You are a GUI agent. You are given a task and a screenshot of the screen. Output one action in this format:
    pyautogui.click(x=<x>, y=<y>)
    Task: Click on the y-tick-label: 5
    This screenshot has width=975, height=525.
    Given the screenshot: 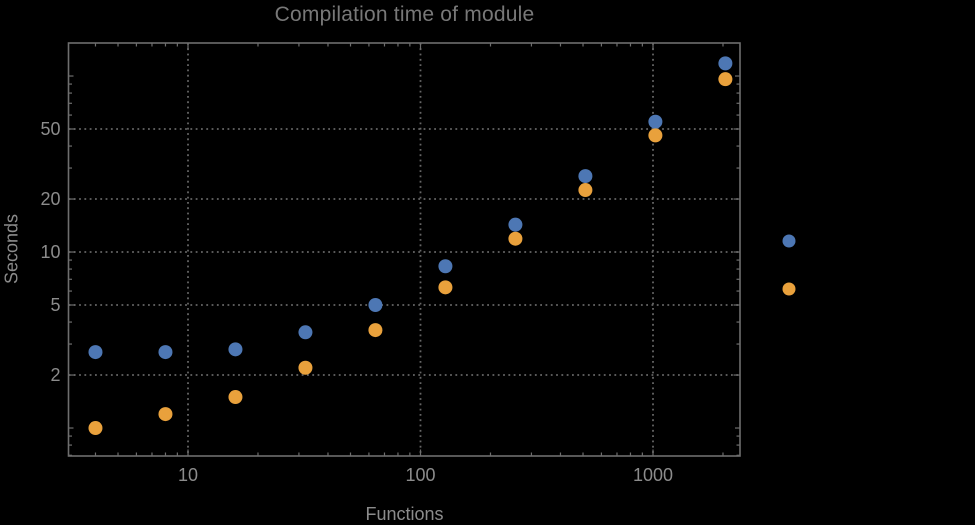 What is the action you would take?
    pyautogui.click(x=55, y=305)
    